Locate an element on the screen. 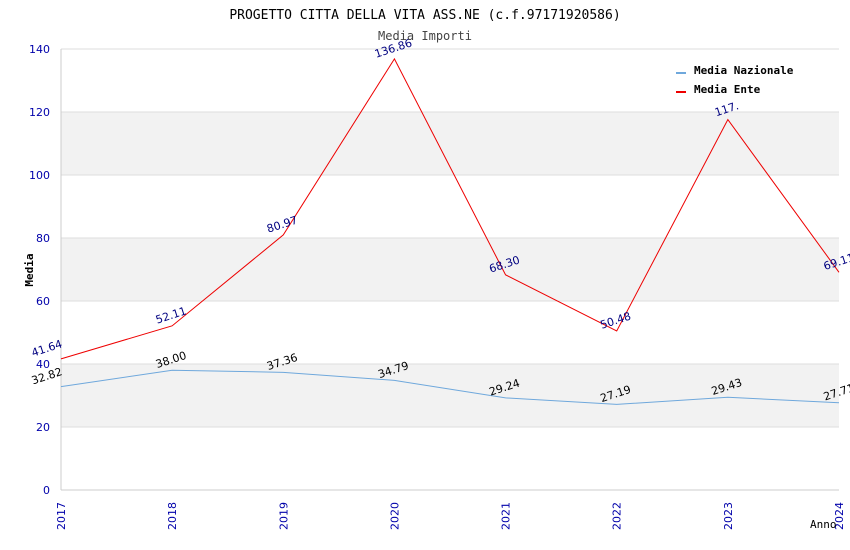 The width and height of the screenshot is (850, 550). legend: Media Nazionale Media Ente is located at coordinates (735, 80).